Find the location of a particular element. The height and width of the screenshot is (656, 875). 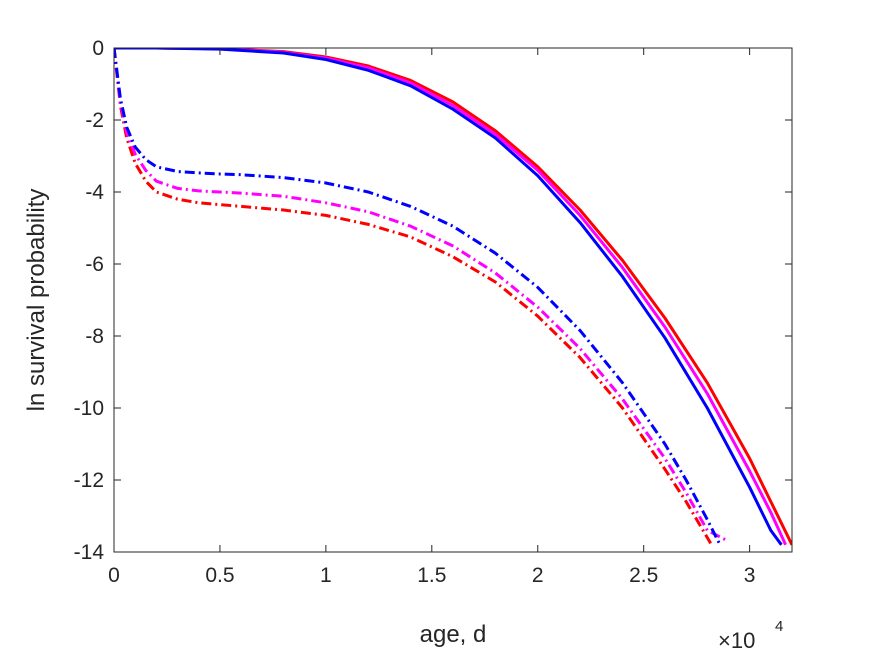

x-tick-label: 1.5 is located at coordinates (431, 575).